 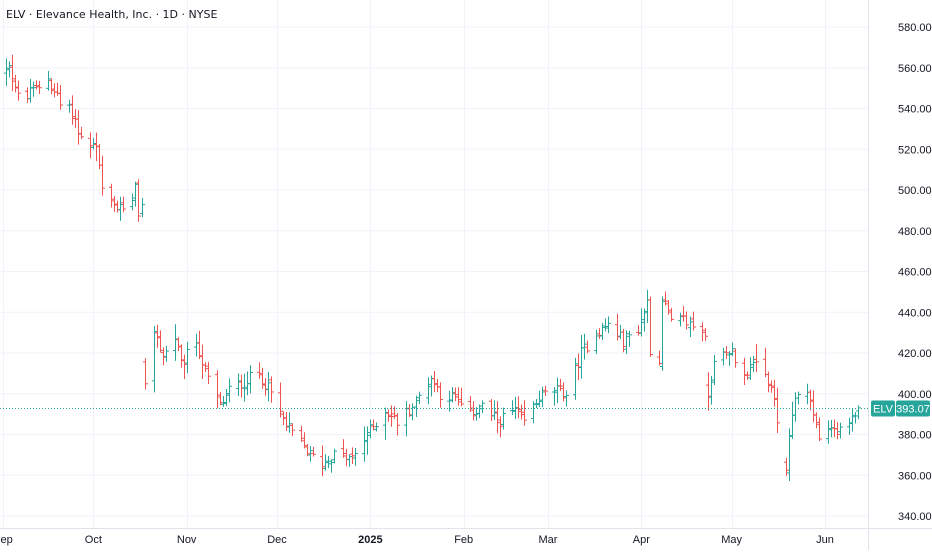 I want to click on y-tick-label: 380.00, so click(x=915, y=436).